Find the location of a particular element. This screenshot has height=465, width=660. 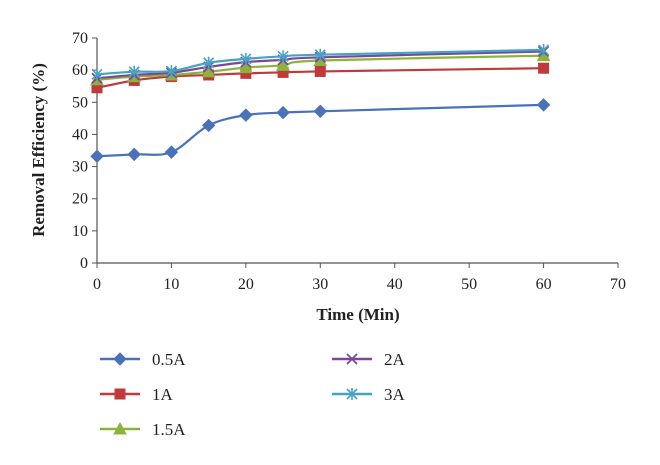

legend-item: 2A is located at coordinates (369, 359).